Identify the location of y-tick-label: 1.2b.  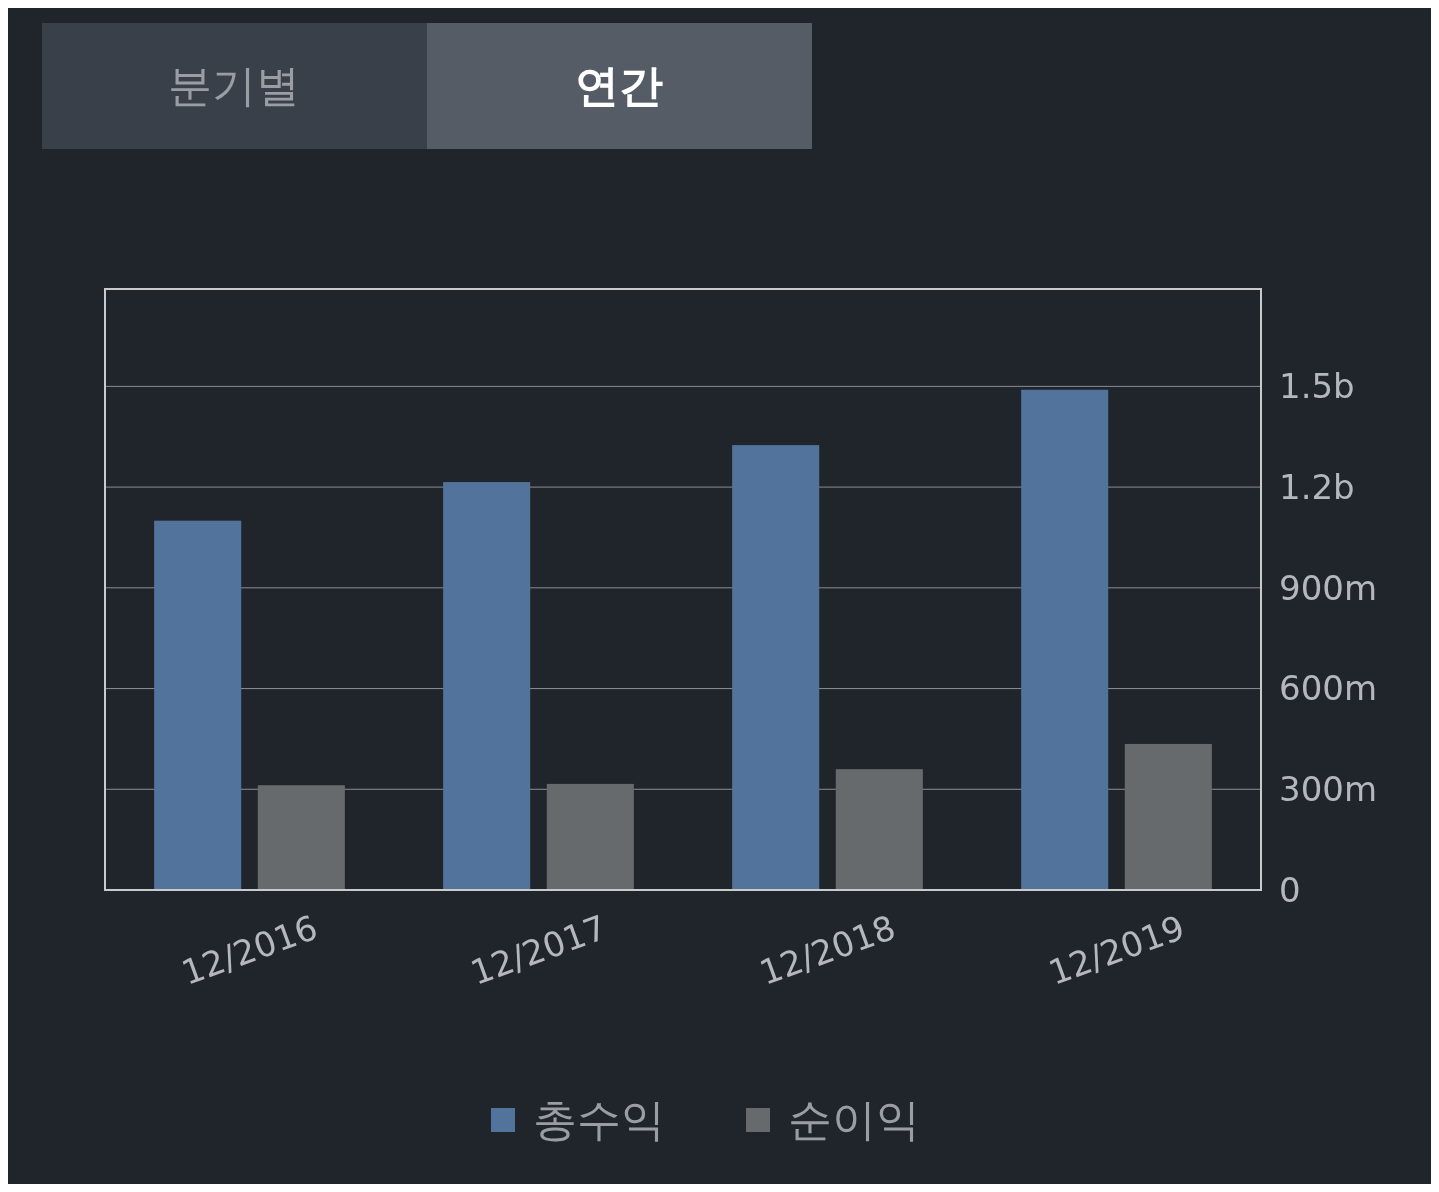
(1317, 486).